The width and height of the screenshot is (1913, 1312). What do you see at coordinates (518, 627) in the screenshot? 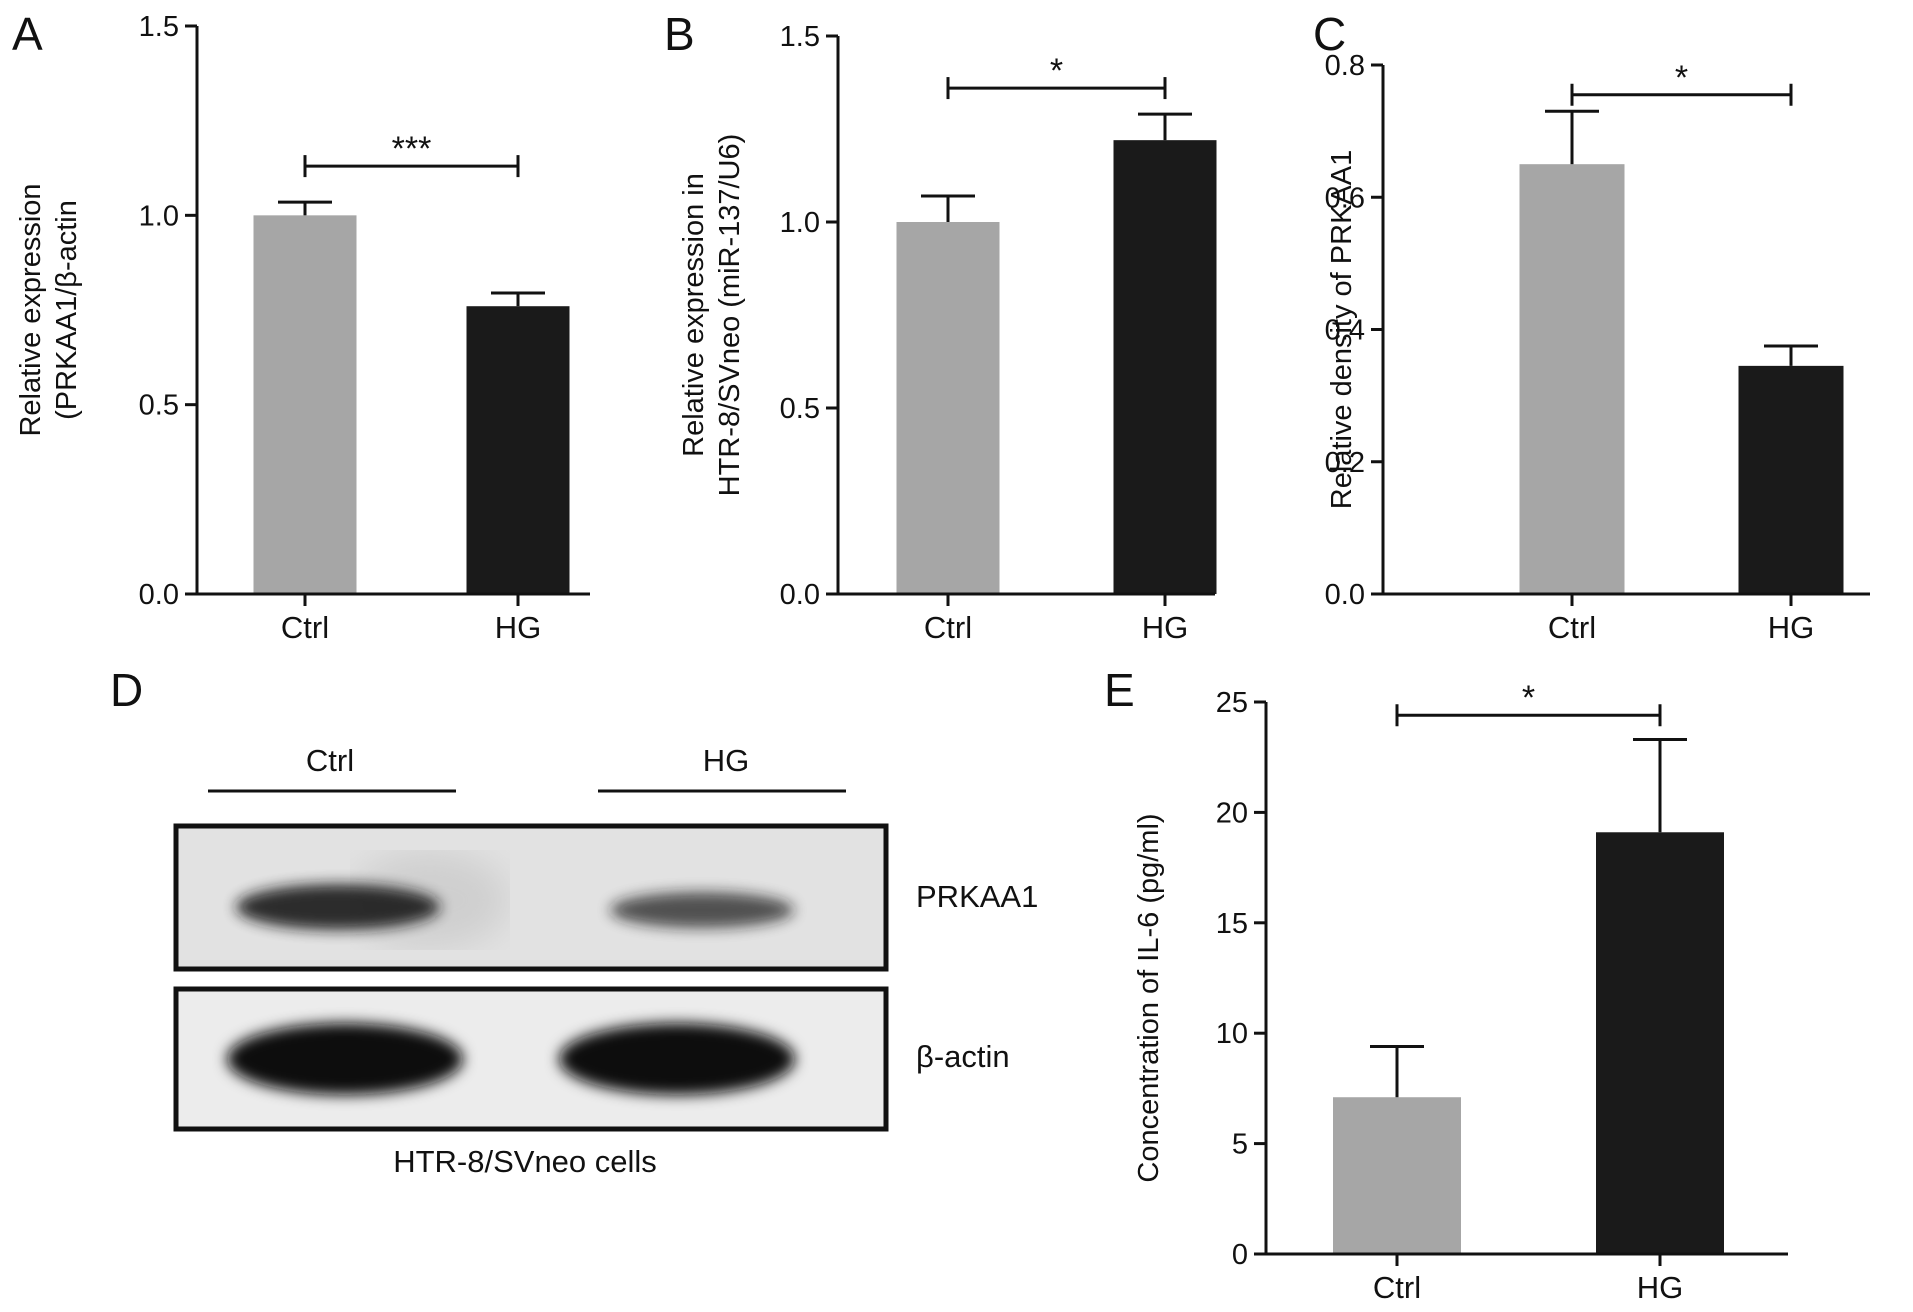
I see `x-tick-label-a-hg: HG` at bounding box center [518, 627].